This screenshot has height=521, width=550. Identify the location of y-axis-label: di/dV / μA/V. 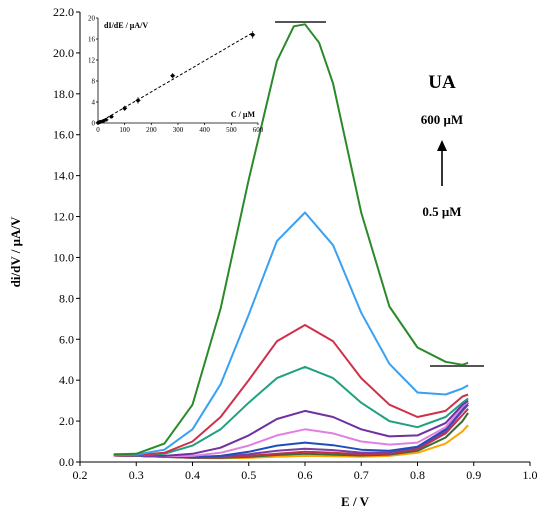
(15, 251).